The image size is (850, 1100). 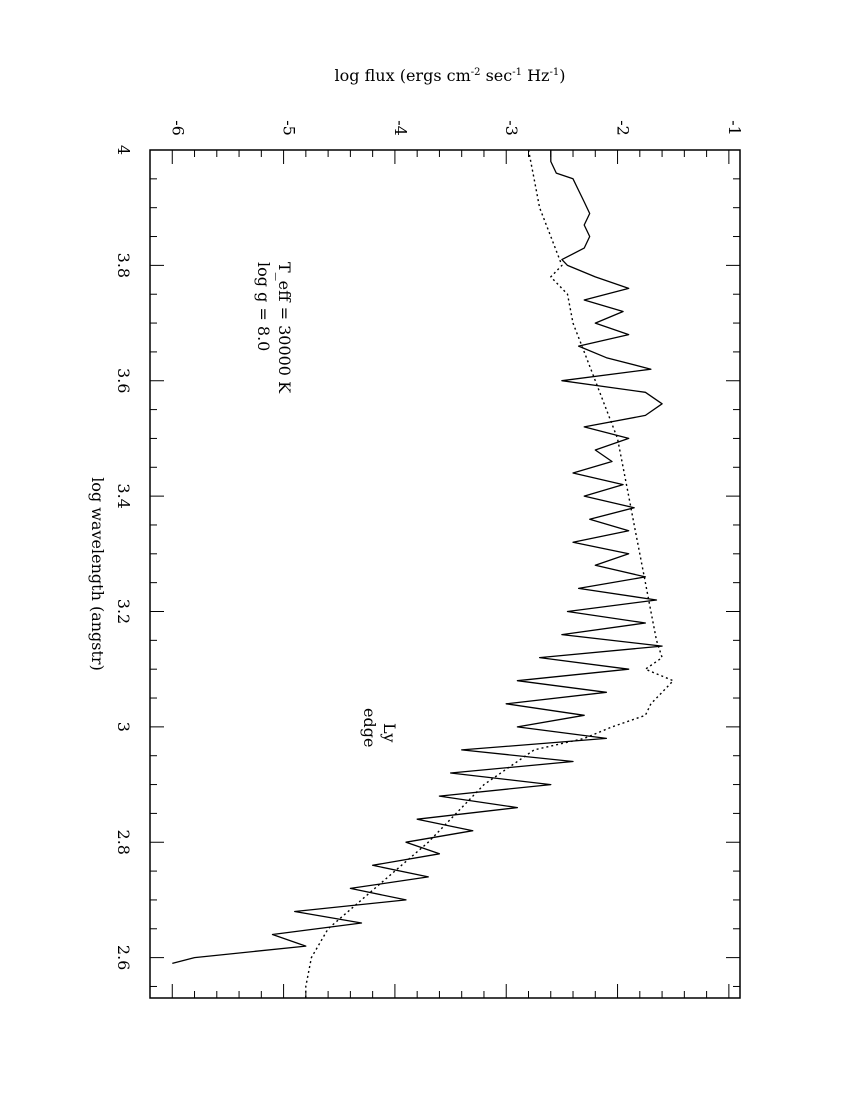 I want to click on x-tick-label: 2.6, so click(x=123, y=957).